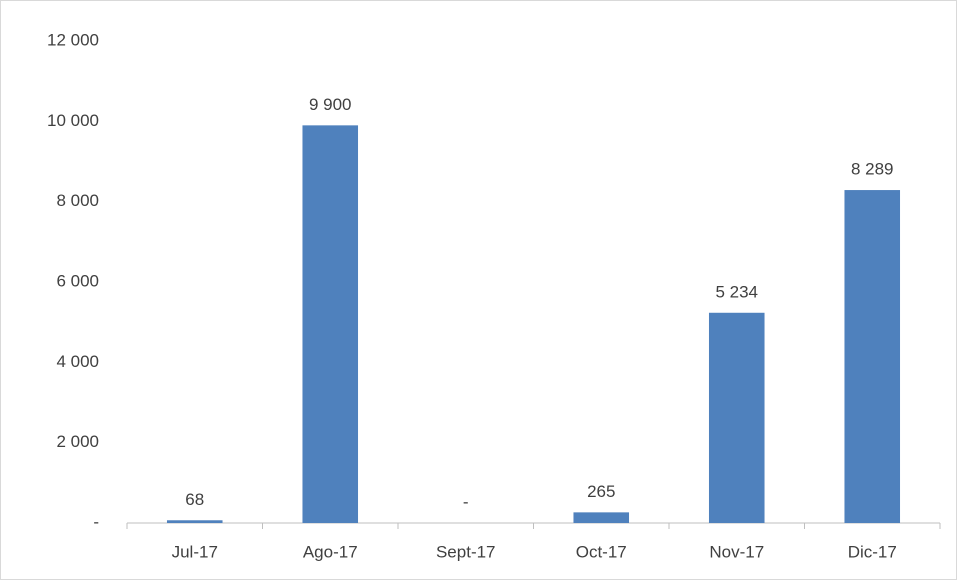 This screenshot has width=957, height=580. Describe the element at coordinates (73, 120) in the screenshot. I see `y-tick-label: 10 000` at that location.